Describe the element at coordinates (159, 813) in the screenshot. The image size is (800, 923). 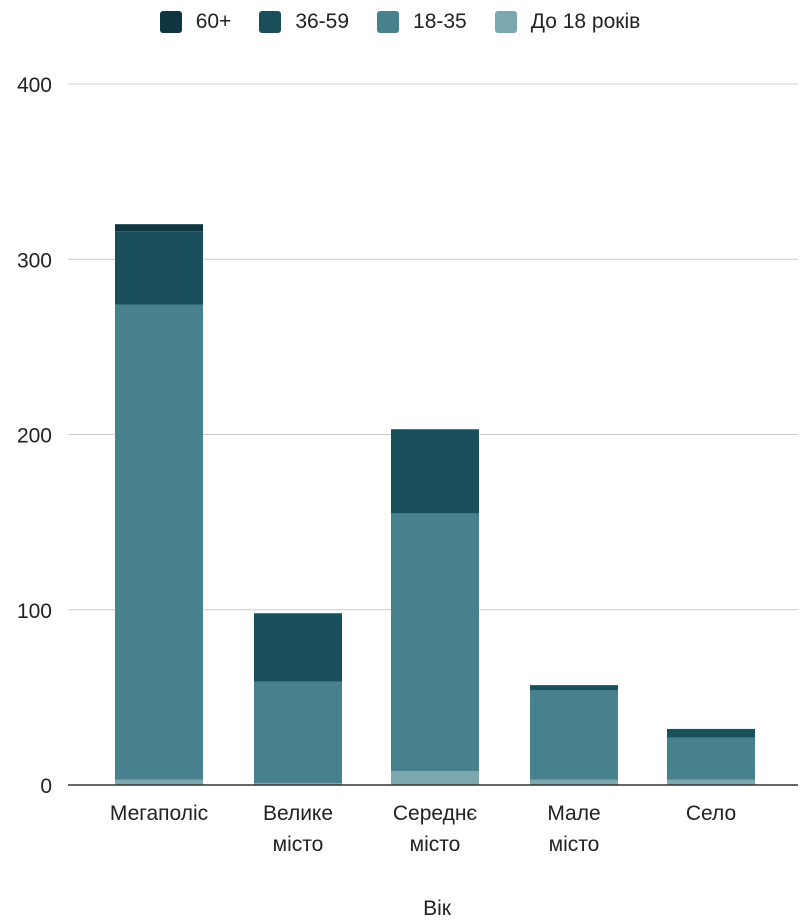
I see `x-tick-label: Мегаполіс` at that location.